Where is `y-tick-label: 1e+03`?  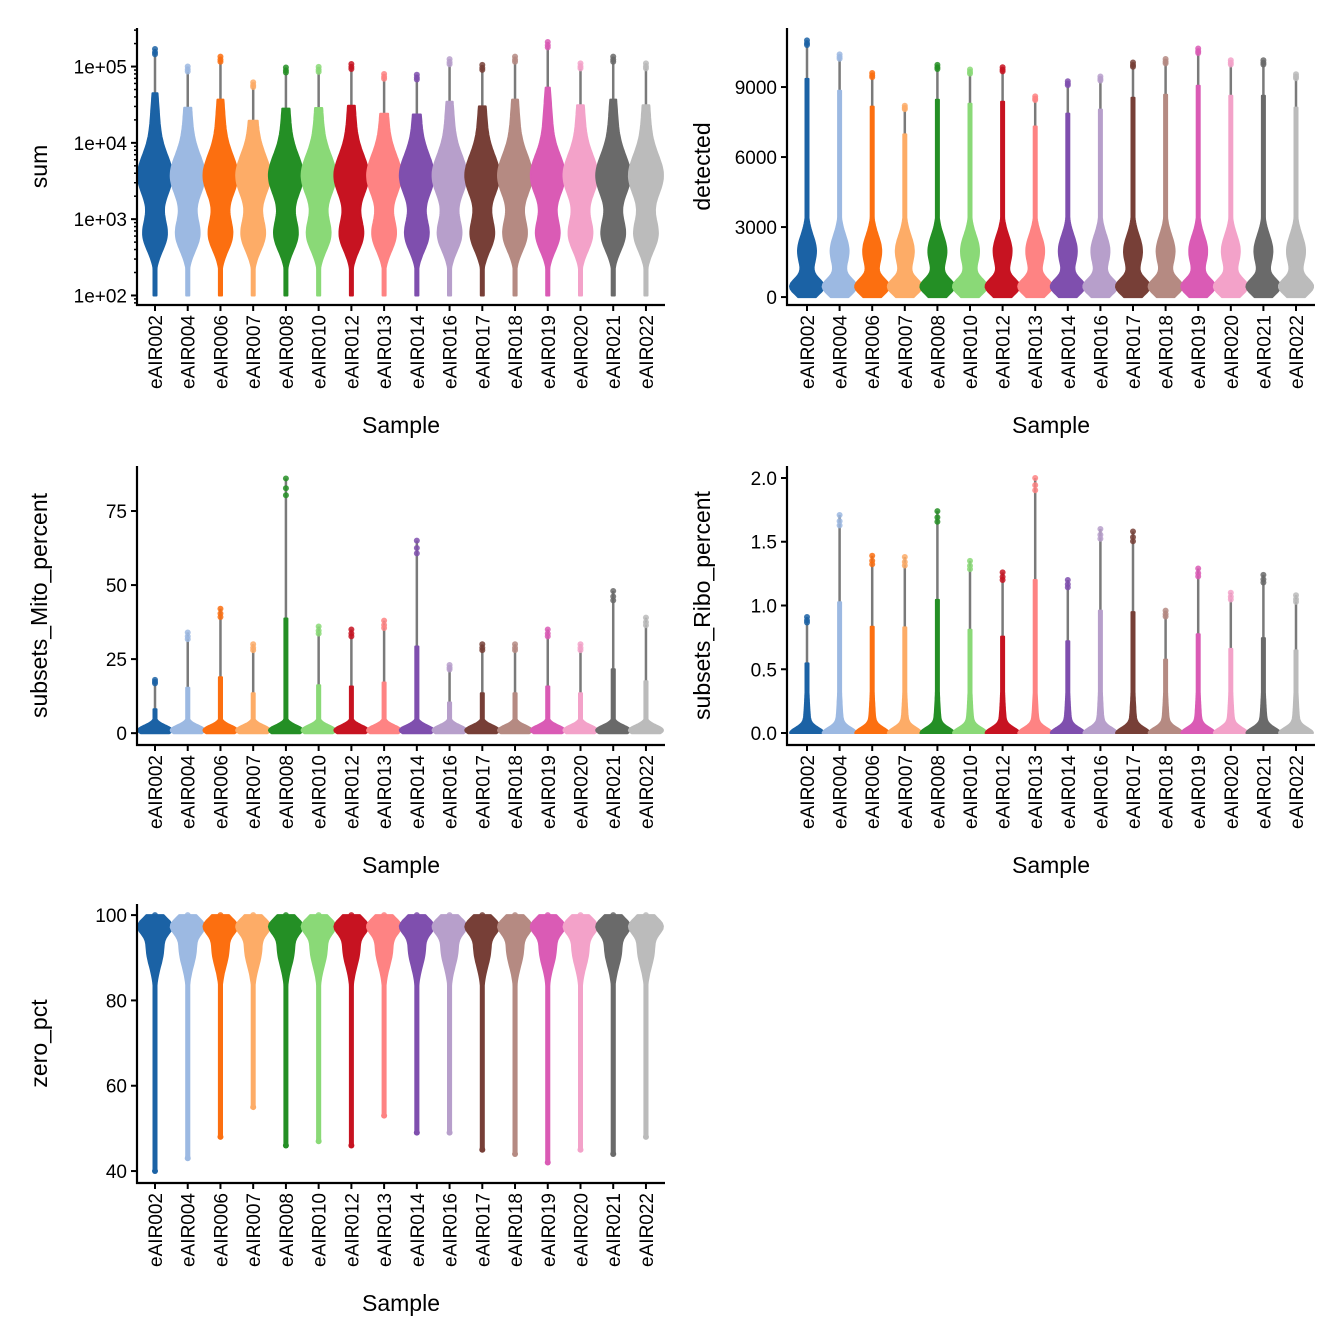
y-tick-label: 1e+03 is located at coordinates (100, 220).